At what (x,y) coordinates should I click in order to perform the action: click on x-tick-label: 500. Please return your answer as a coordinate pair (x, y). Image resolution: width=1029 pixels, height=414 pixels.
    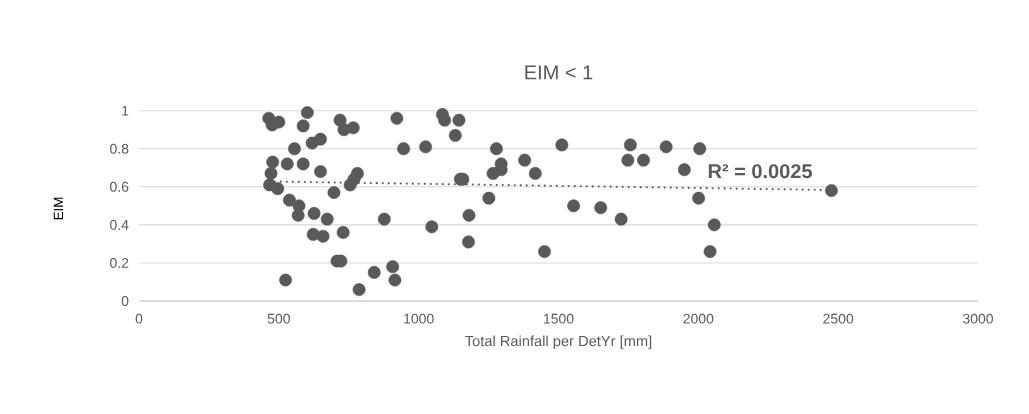
    Looking at the image, I should click on (278, 318).